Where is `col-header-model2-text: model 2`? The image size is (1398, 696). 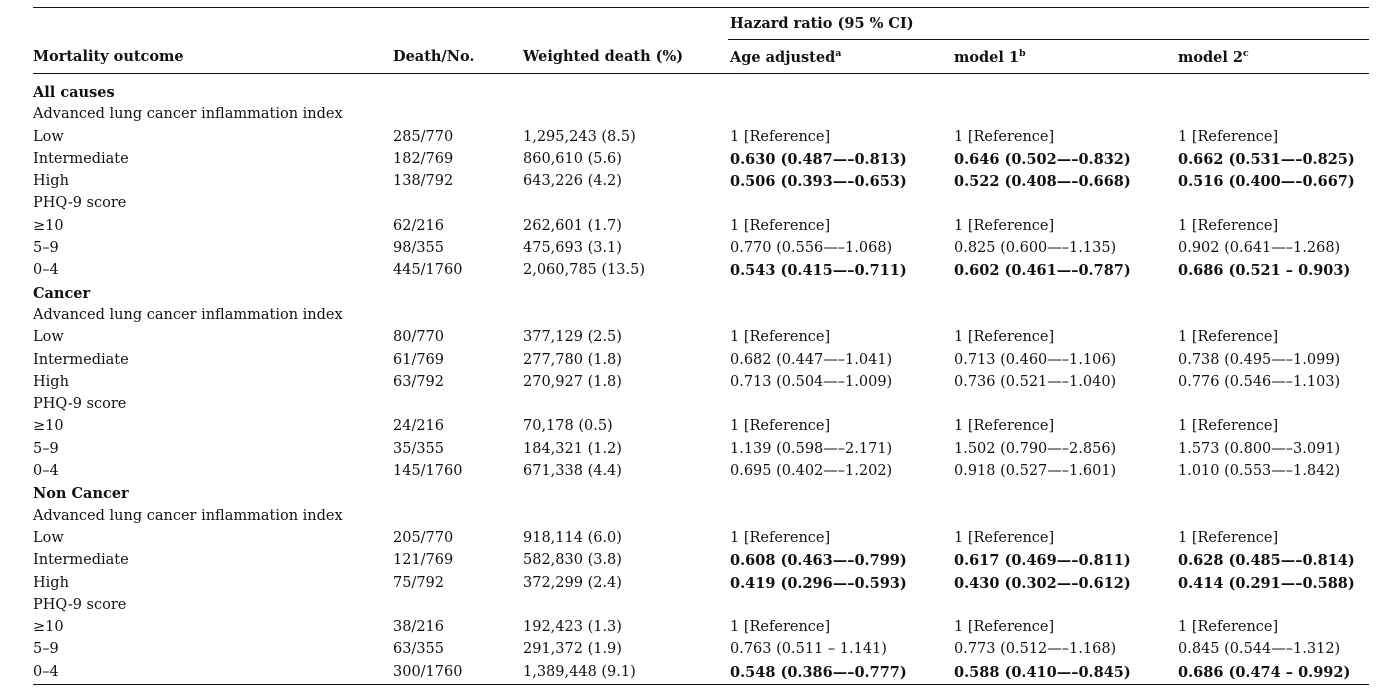 col-header-model2-text: model 2 is located at coordinates (1211, 57).